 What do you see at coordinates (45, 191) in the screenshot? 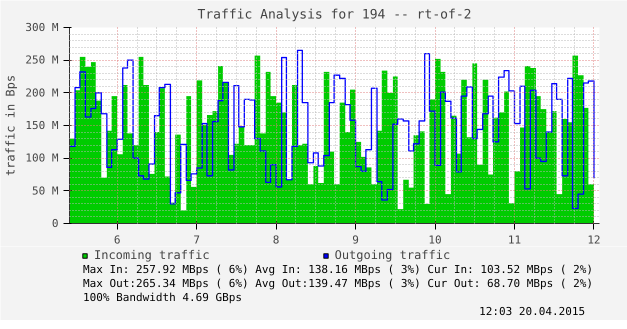
I see `y-tick-label: 50 M` at bounding box center [45, 191].